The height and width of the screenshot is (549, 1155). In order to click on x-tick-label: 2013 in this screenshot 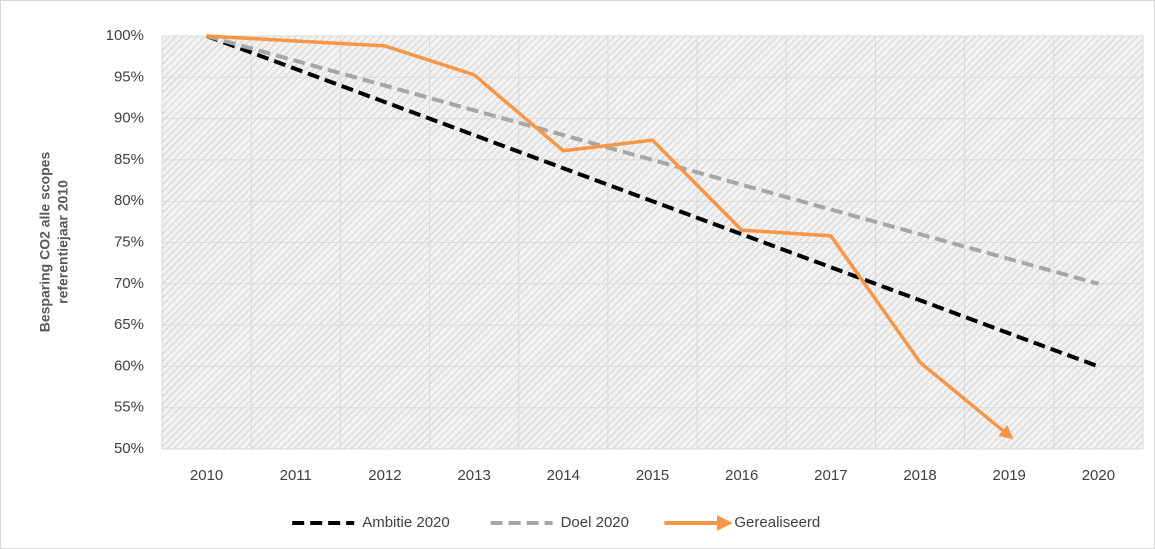, I will do `click(473, 475)`.